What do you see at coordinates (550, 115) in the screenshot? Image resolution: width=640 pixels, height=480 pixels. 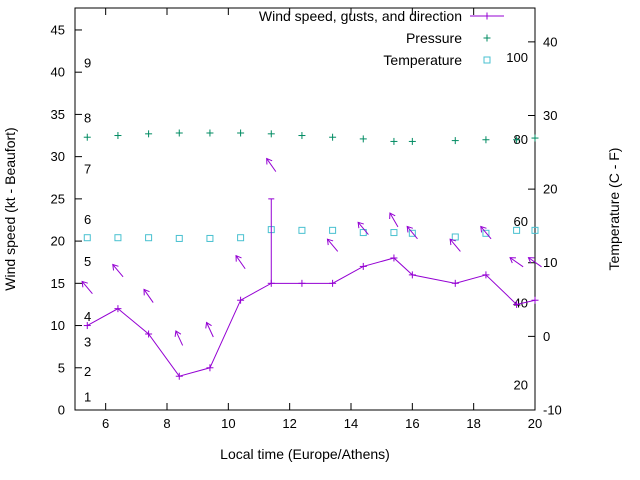 I see `temp-tick-label: 30` at bounding box center [550, 115].